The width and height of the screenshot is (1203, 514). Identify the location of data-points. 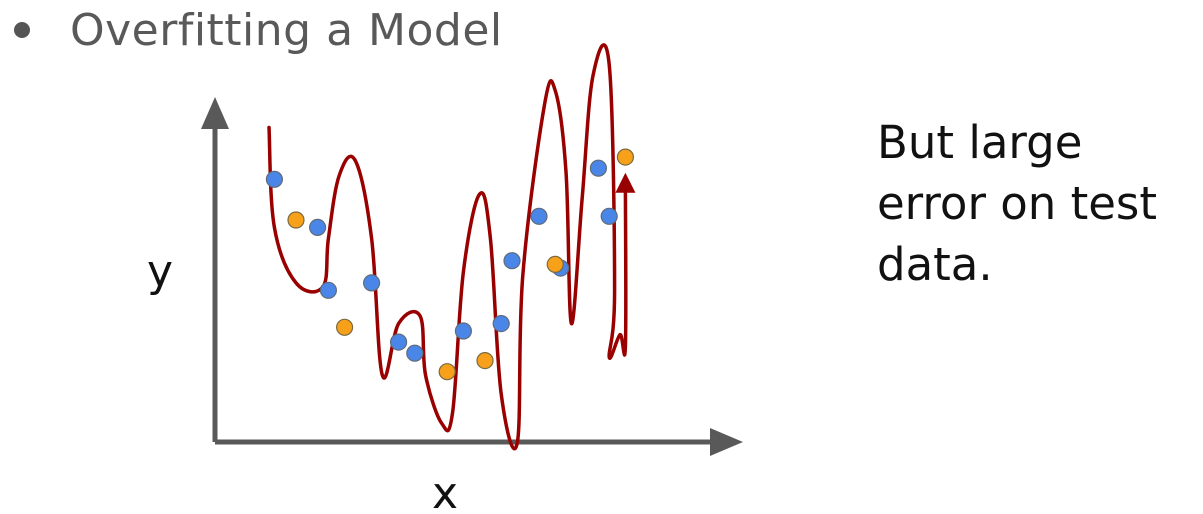
(450, 264).